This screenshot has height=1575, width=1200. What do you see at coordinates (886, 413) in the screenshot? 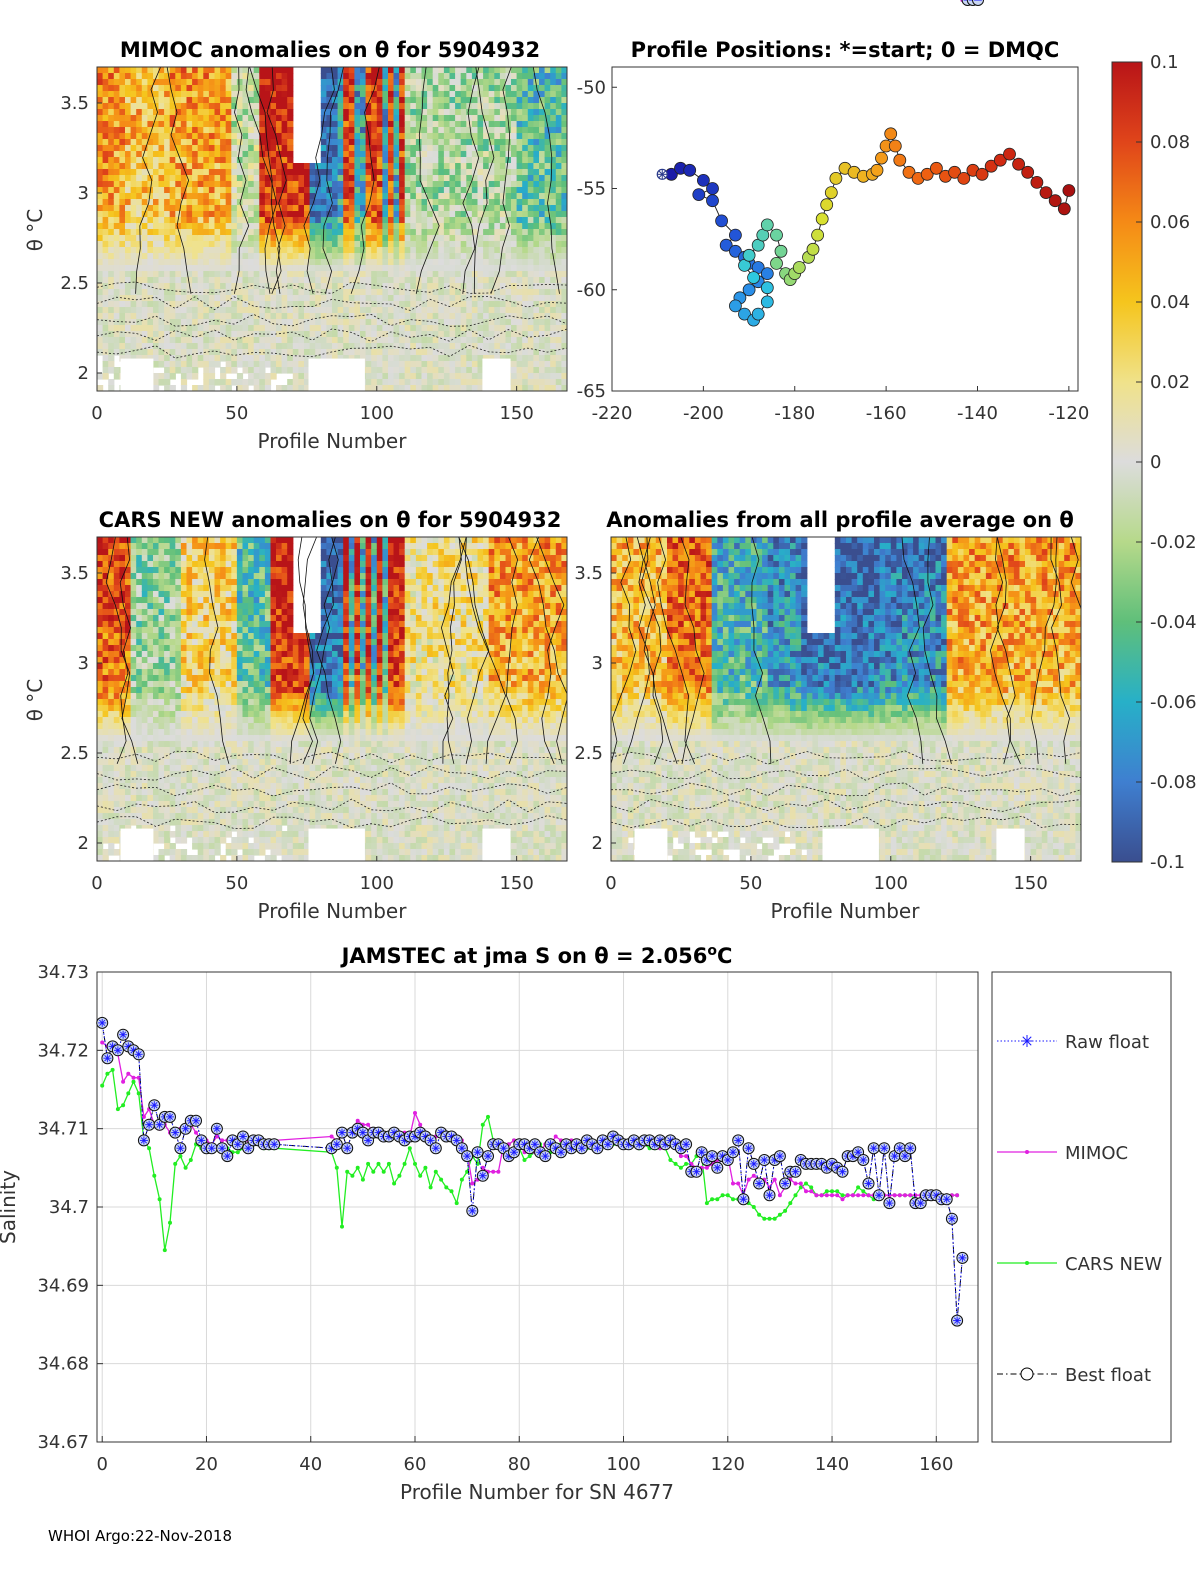
I see `x-tick-label: -160` at bounding box center [886, 413].